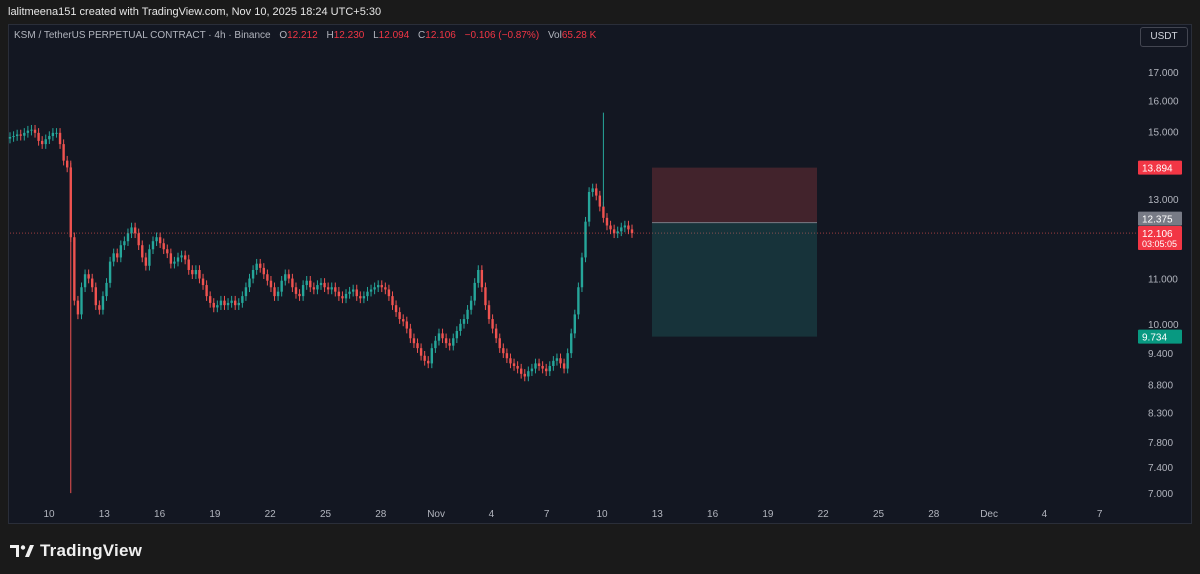  I want to click on stop-price-label-bg, so click(1160, 167).